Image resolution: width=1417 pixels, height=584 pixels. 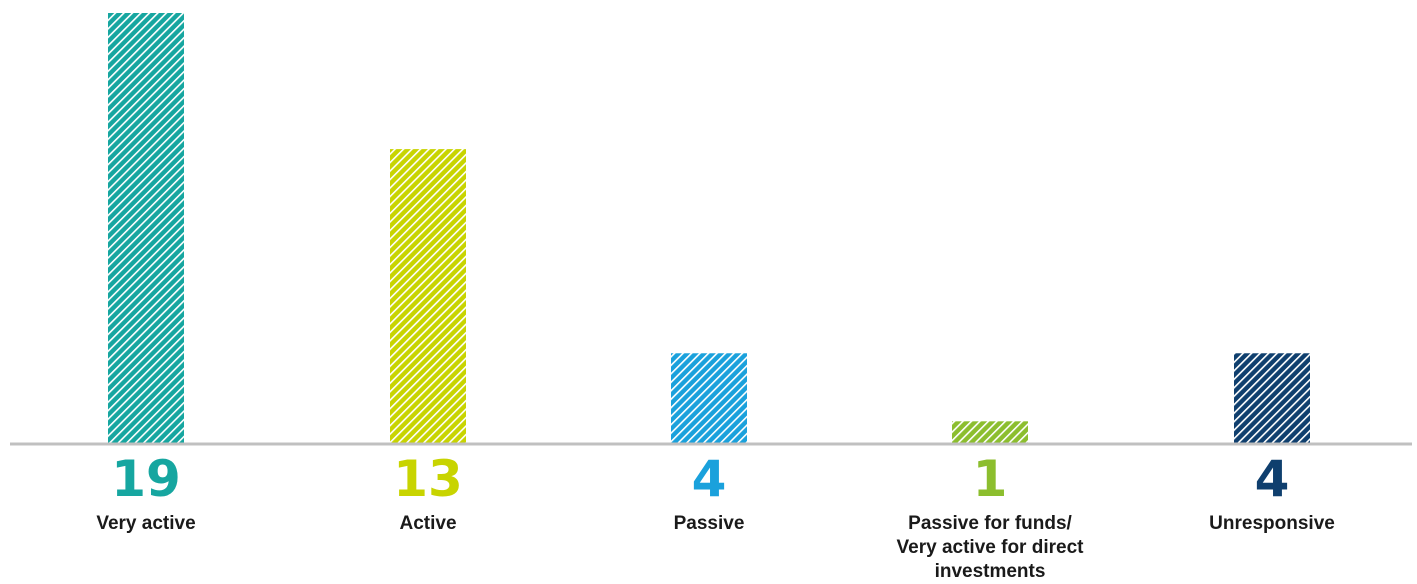 I want to click on value-label-active: 13, so click(x=428, y=479).